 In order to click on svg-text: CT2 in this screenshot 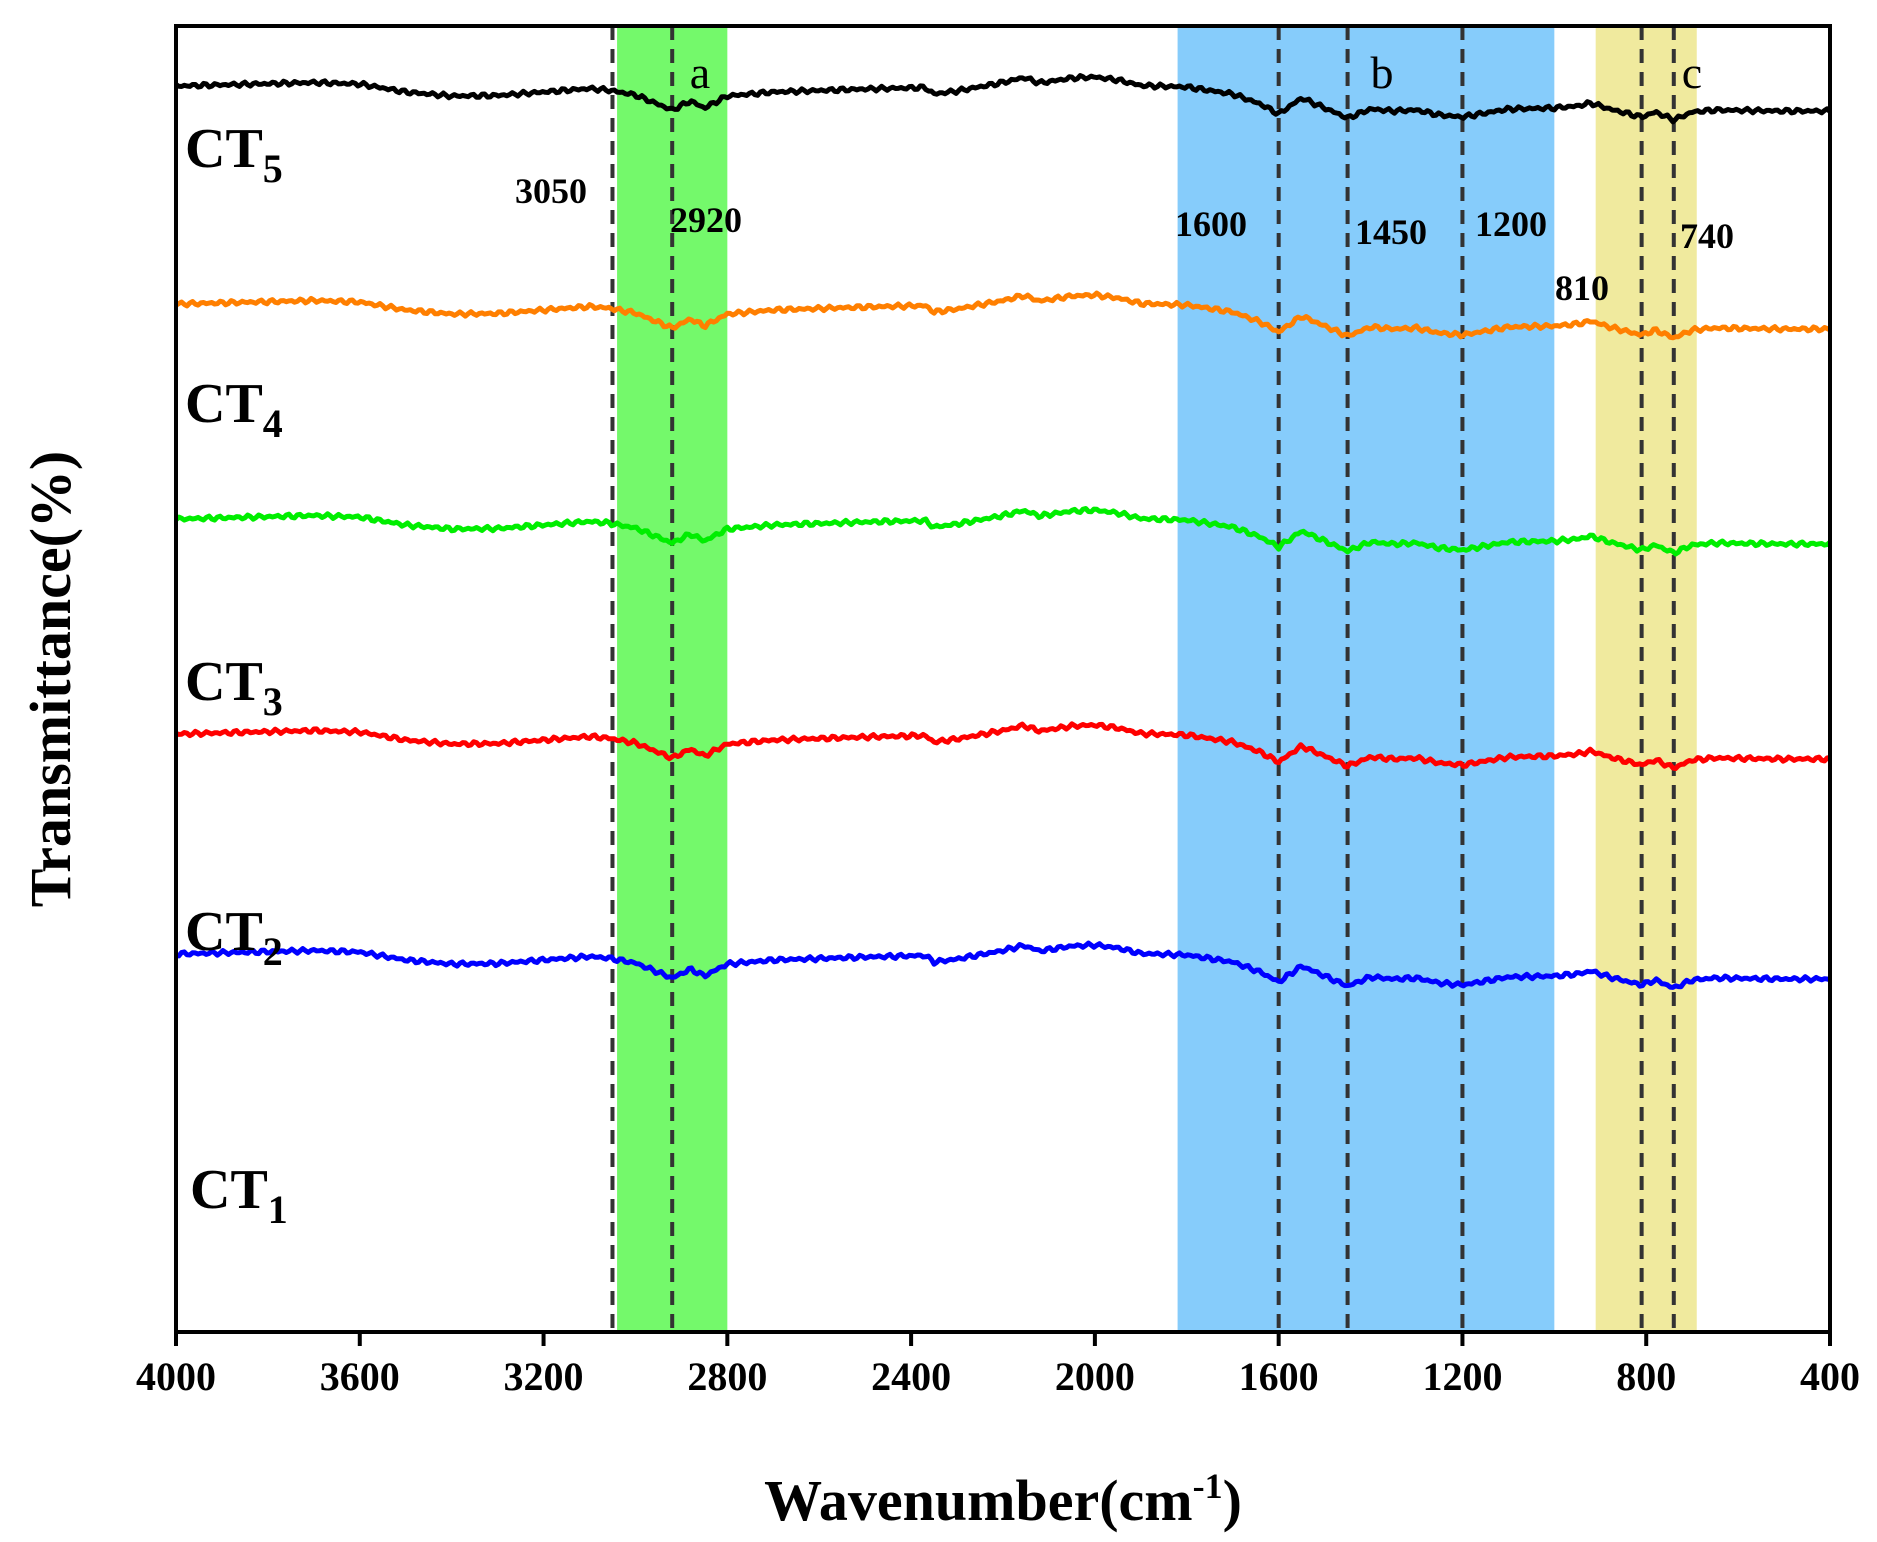, I will do `click(234, 937)`.